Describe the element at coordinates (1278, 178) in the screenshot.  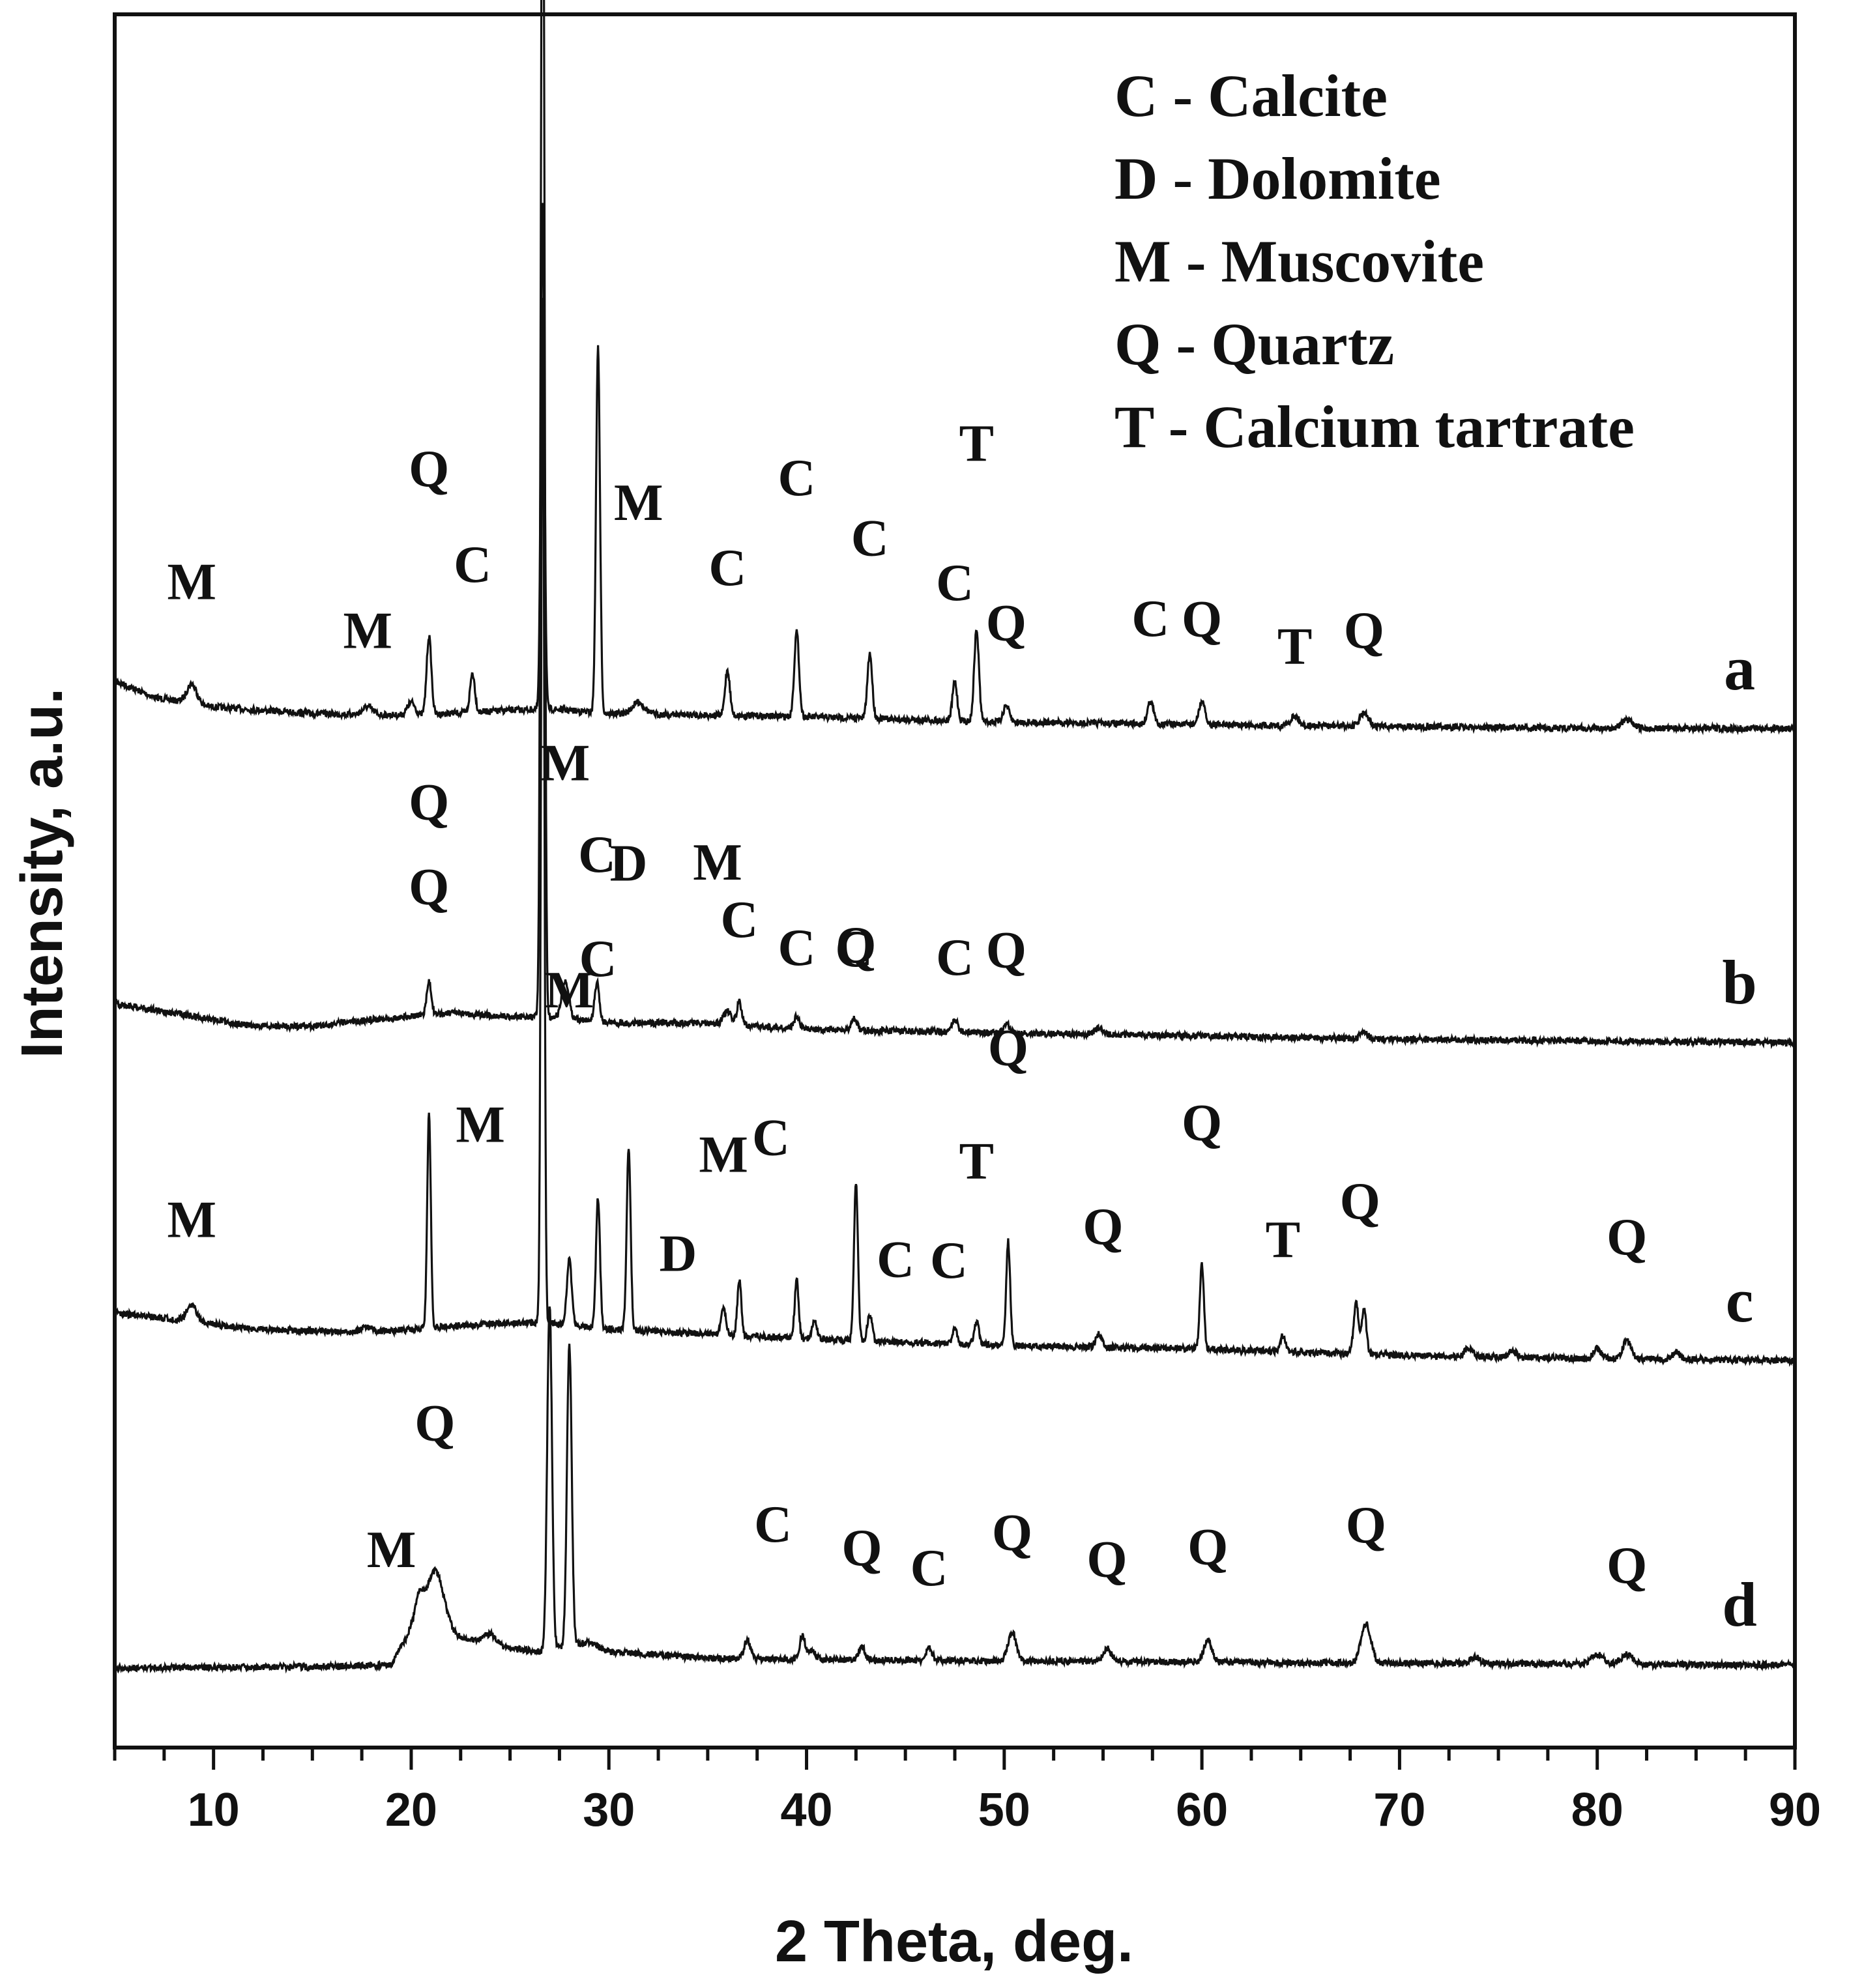
I see `legend-entry: D - Dolomite` at that location.